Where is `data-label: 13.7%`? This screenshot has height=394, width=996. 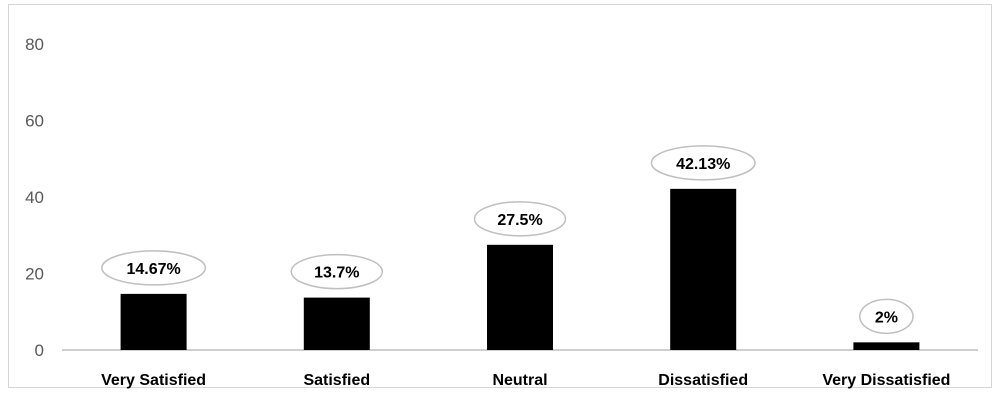 data-label: 13.7% is located at coordinates (336, 273).